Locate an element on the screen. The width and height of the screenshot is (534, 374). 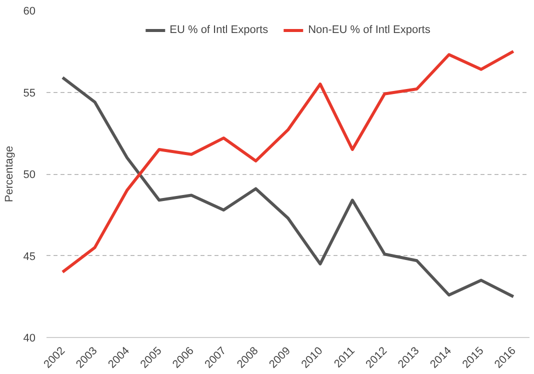
y-tick-label: 50 is located at coordinates (29, 175).